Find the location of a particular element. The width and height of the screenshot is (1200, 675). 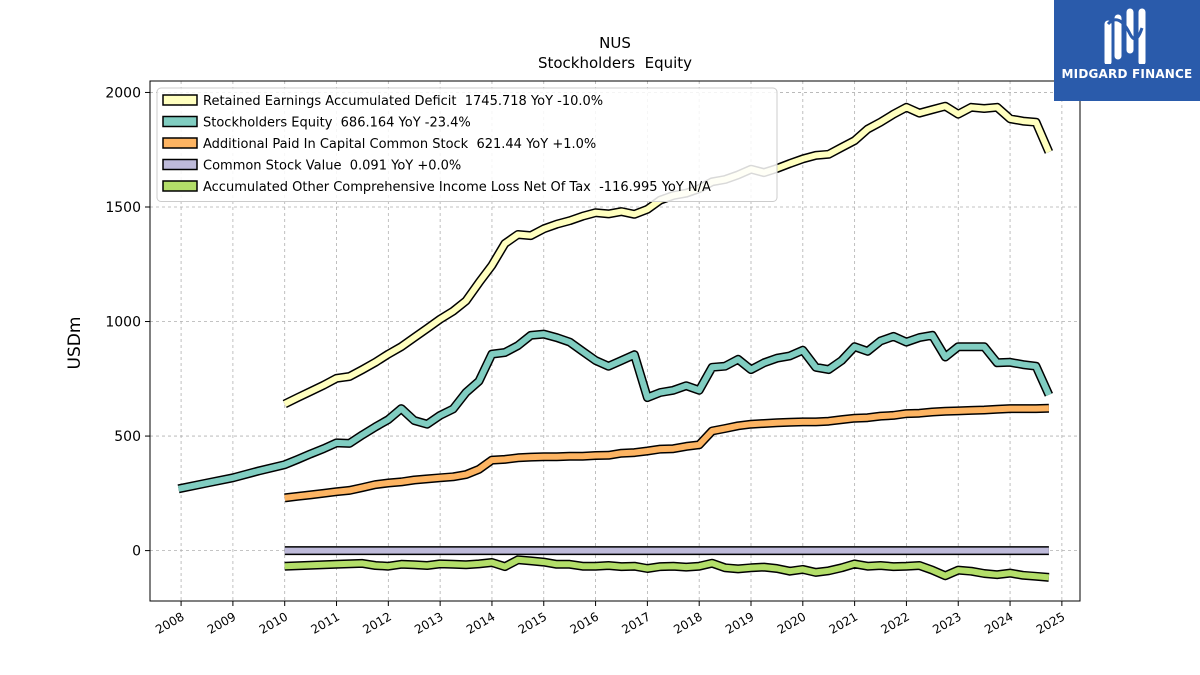

y-tick-label: 0 is located at coordinates (136, 552).